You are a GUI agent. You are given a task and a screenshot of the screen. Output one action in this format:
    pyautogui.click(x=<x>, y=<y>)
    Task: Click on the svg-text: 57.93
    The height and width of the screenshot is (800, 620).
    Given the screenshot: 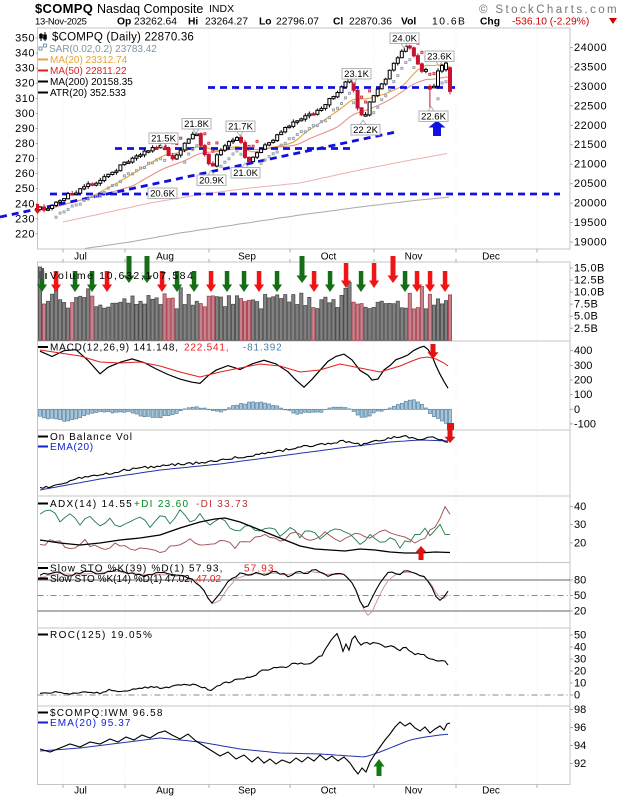 What is the action you would take?
    pyautogui.click(x=259, y=569)
    